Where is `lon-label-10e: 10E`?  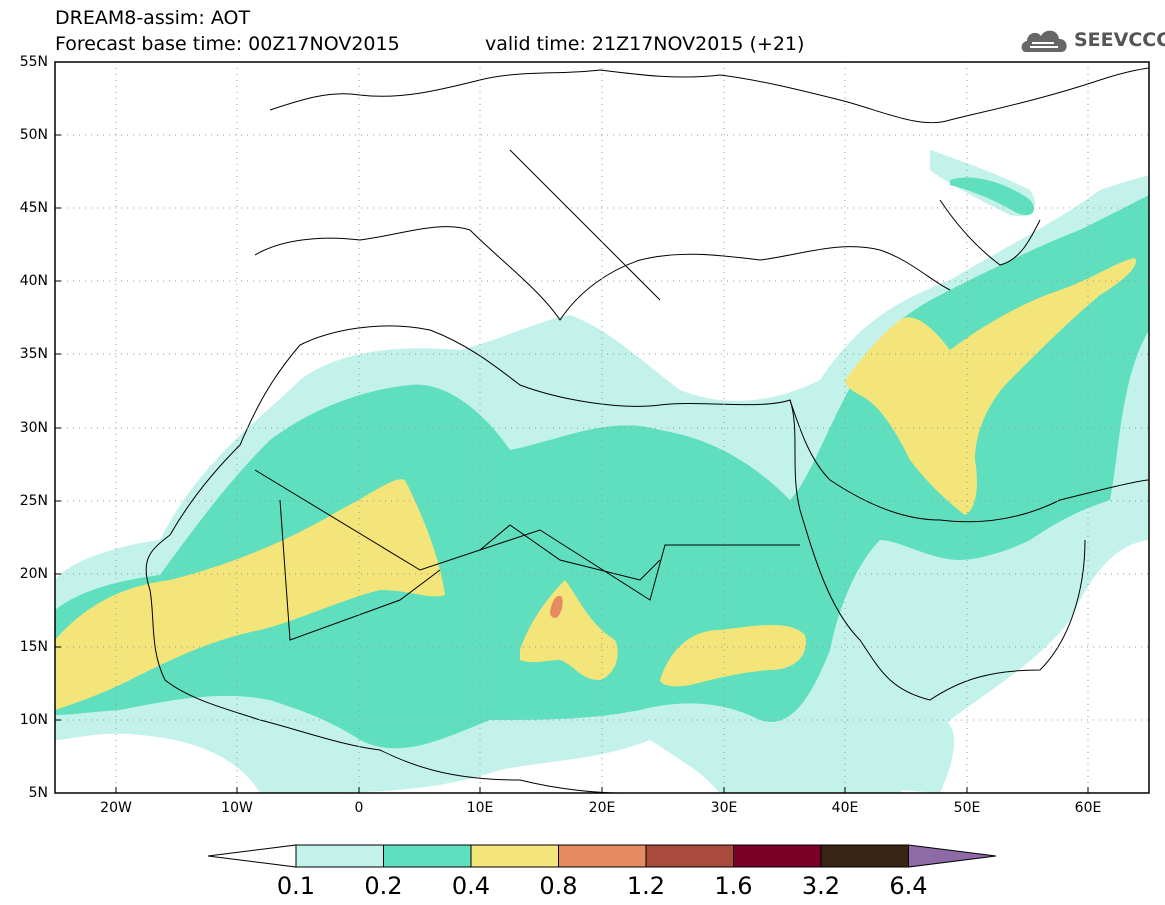 lon-label-10e: 10E is located at coordinates (480, 808).